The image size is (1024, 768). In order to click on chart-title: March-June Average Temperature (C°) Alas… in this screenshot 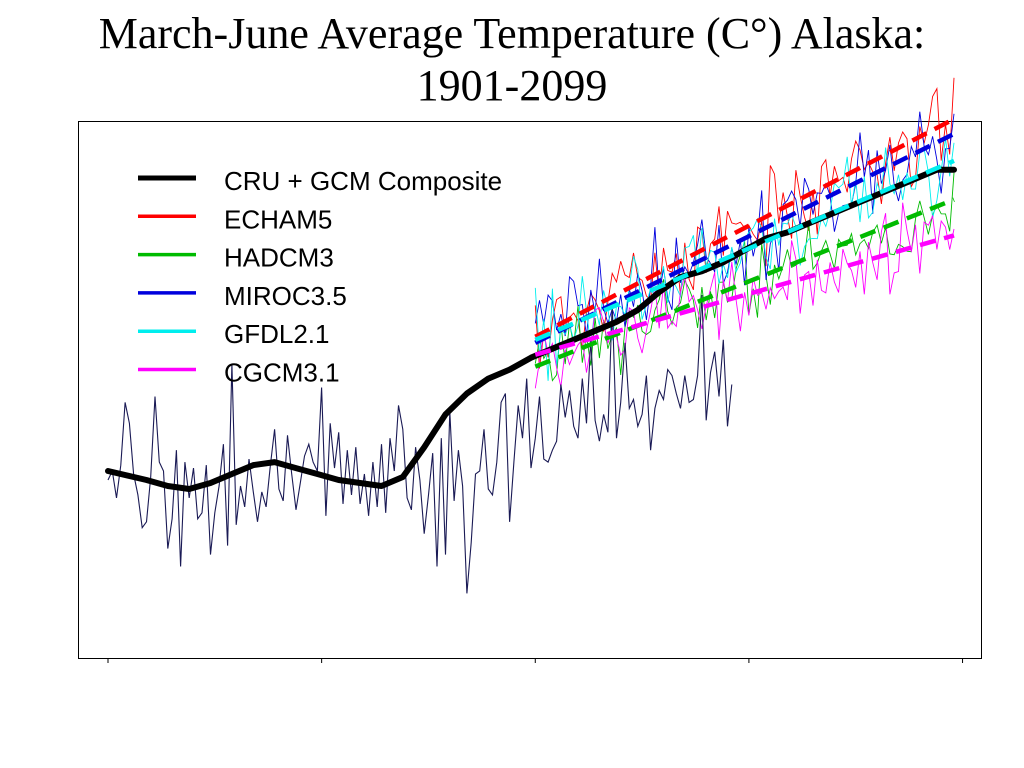, I will do `click(512, 60)`.